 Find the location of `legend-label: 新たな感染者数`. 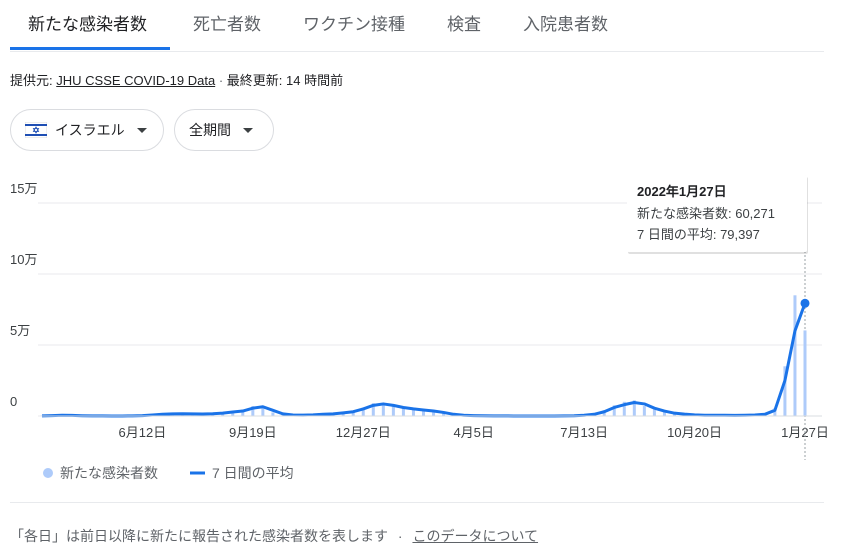

legend-label: 新たな感染者数 is located at coordinates (109, 473).